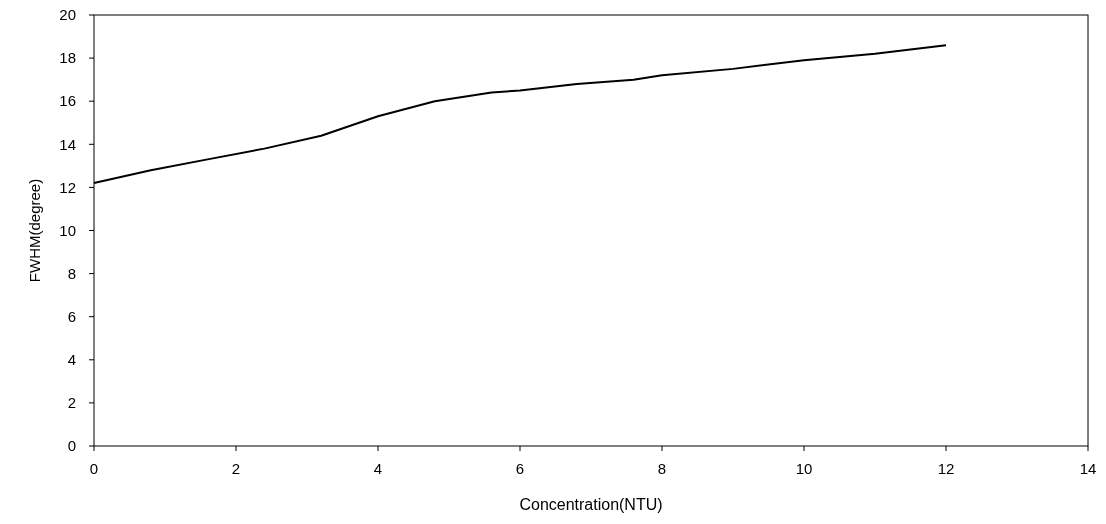 The width and height of the screenshot is (1106, 524). What do you see at coordinates (236, 468) in the screenshot?
I see `x-tick-label: 2` at bounding box center [236, 468].